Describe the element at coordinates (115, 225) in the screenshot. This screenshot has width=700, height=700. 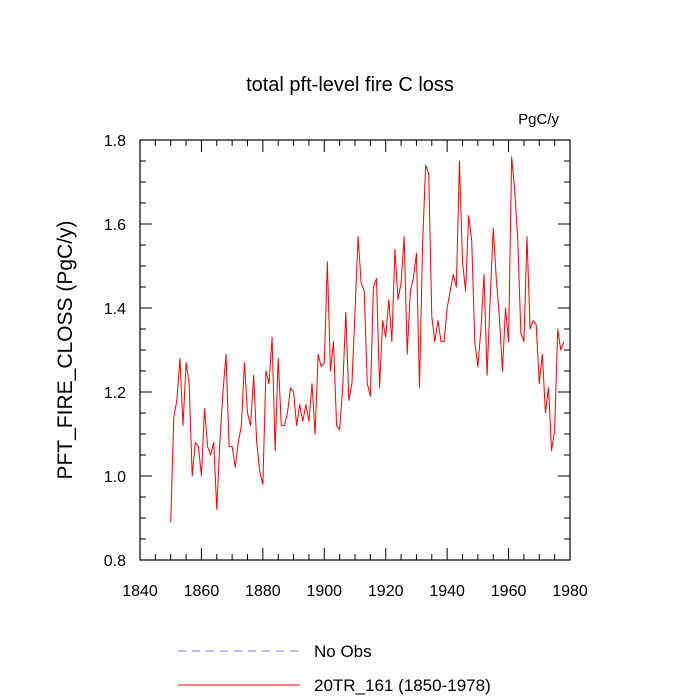
I see `y-tick-label: 1.6` at that location.